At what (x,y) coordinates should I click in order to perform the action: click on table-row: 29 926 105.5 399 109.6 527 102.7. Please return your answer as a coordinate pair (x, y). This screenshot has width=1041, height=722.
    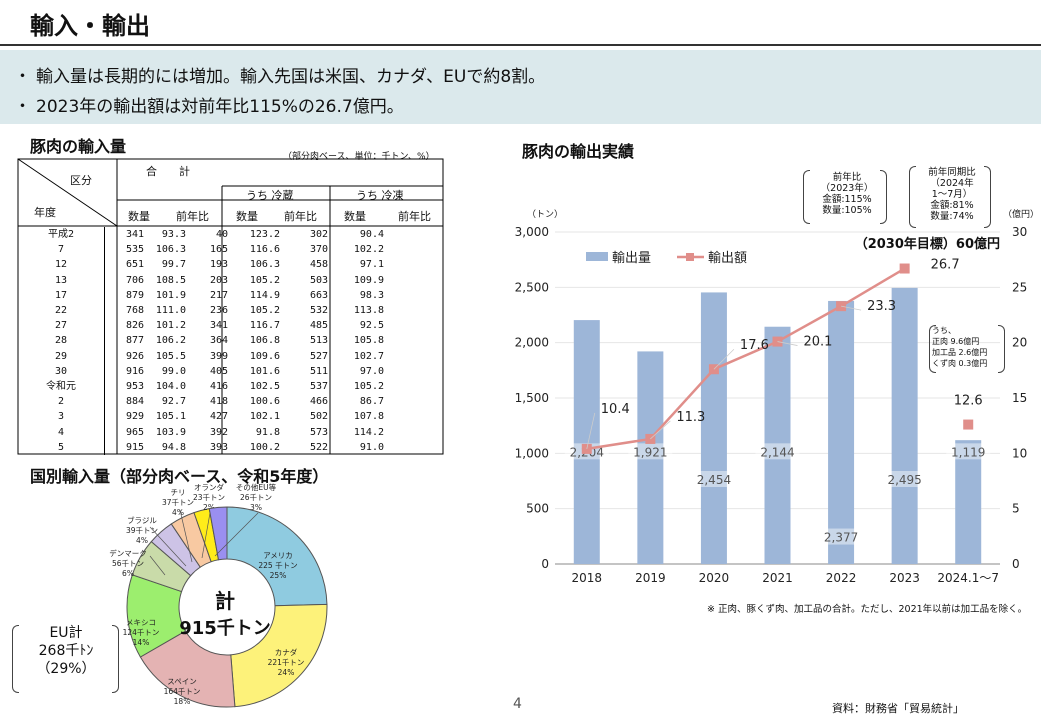
    Looking at the image, I should click on (202, 356).